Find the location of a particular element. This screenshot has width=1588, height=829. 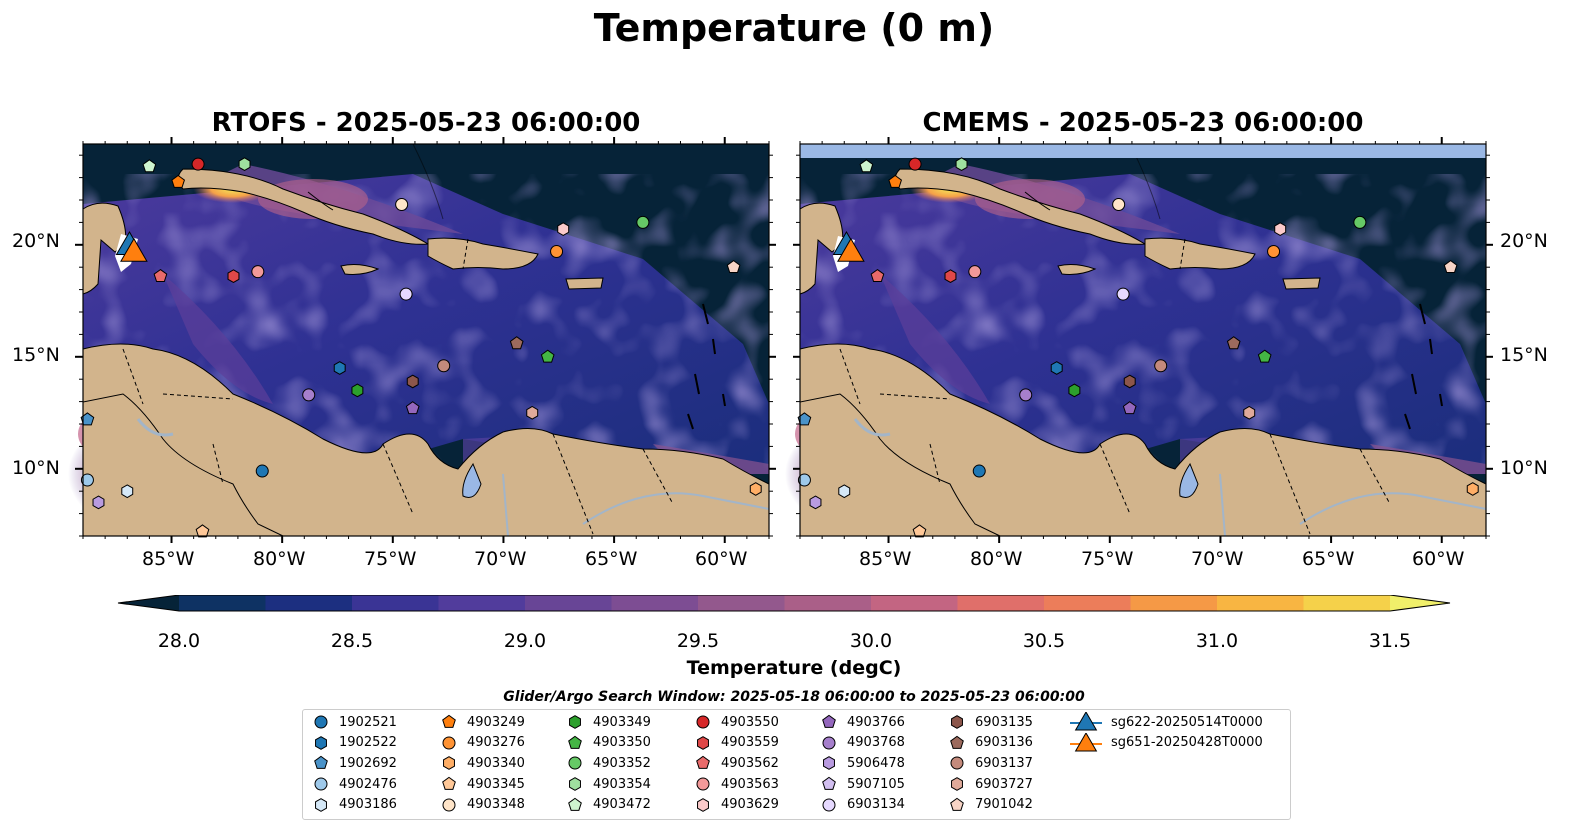

legend-item: 4903550 is located at coordinates (736, 722).